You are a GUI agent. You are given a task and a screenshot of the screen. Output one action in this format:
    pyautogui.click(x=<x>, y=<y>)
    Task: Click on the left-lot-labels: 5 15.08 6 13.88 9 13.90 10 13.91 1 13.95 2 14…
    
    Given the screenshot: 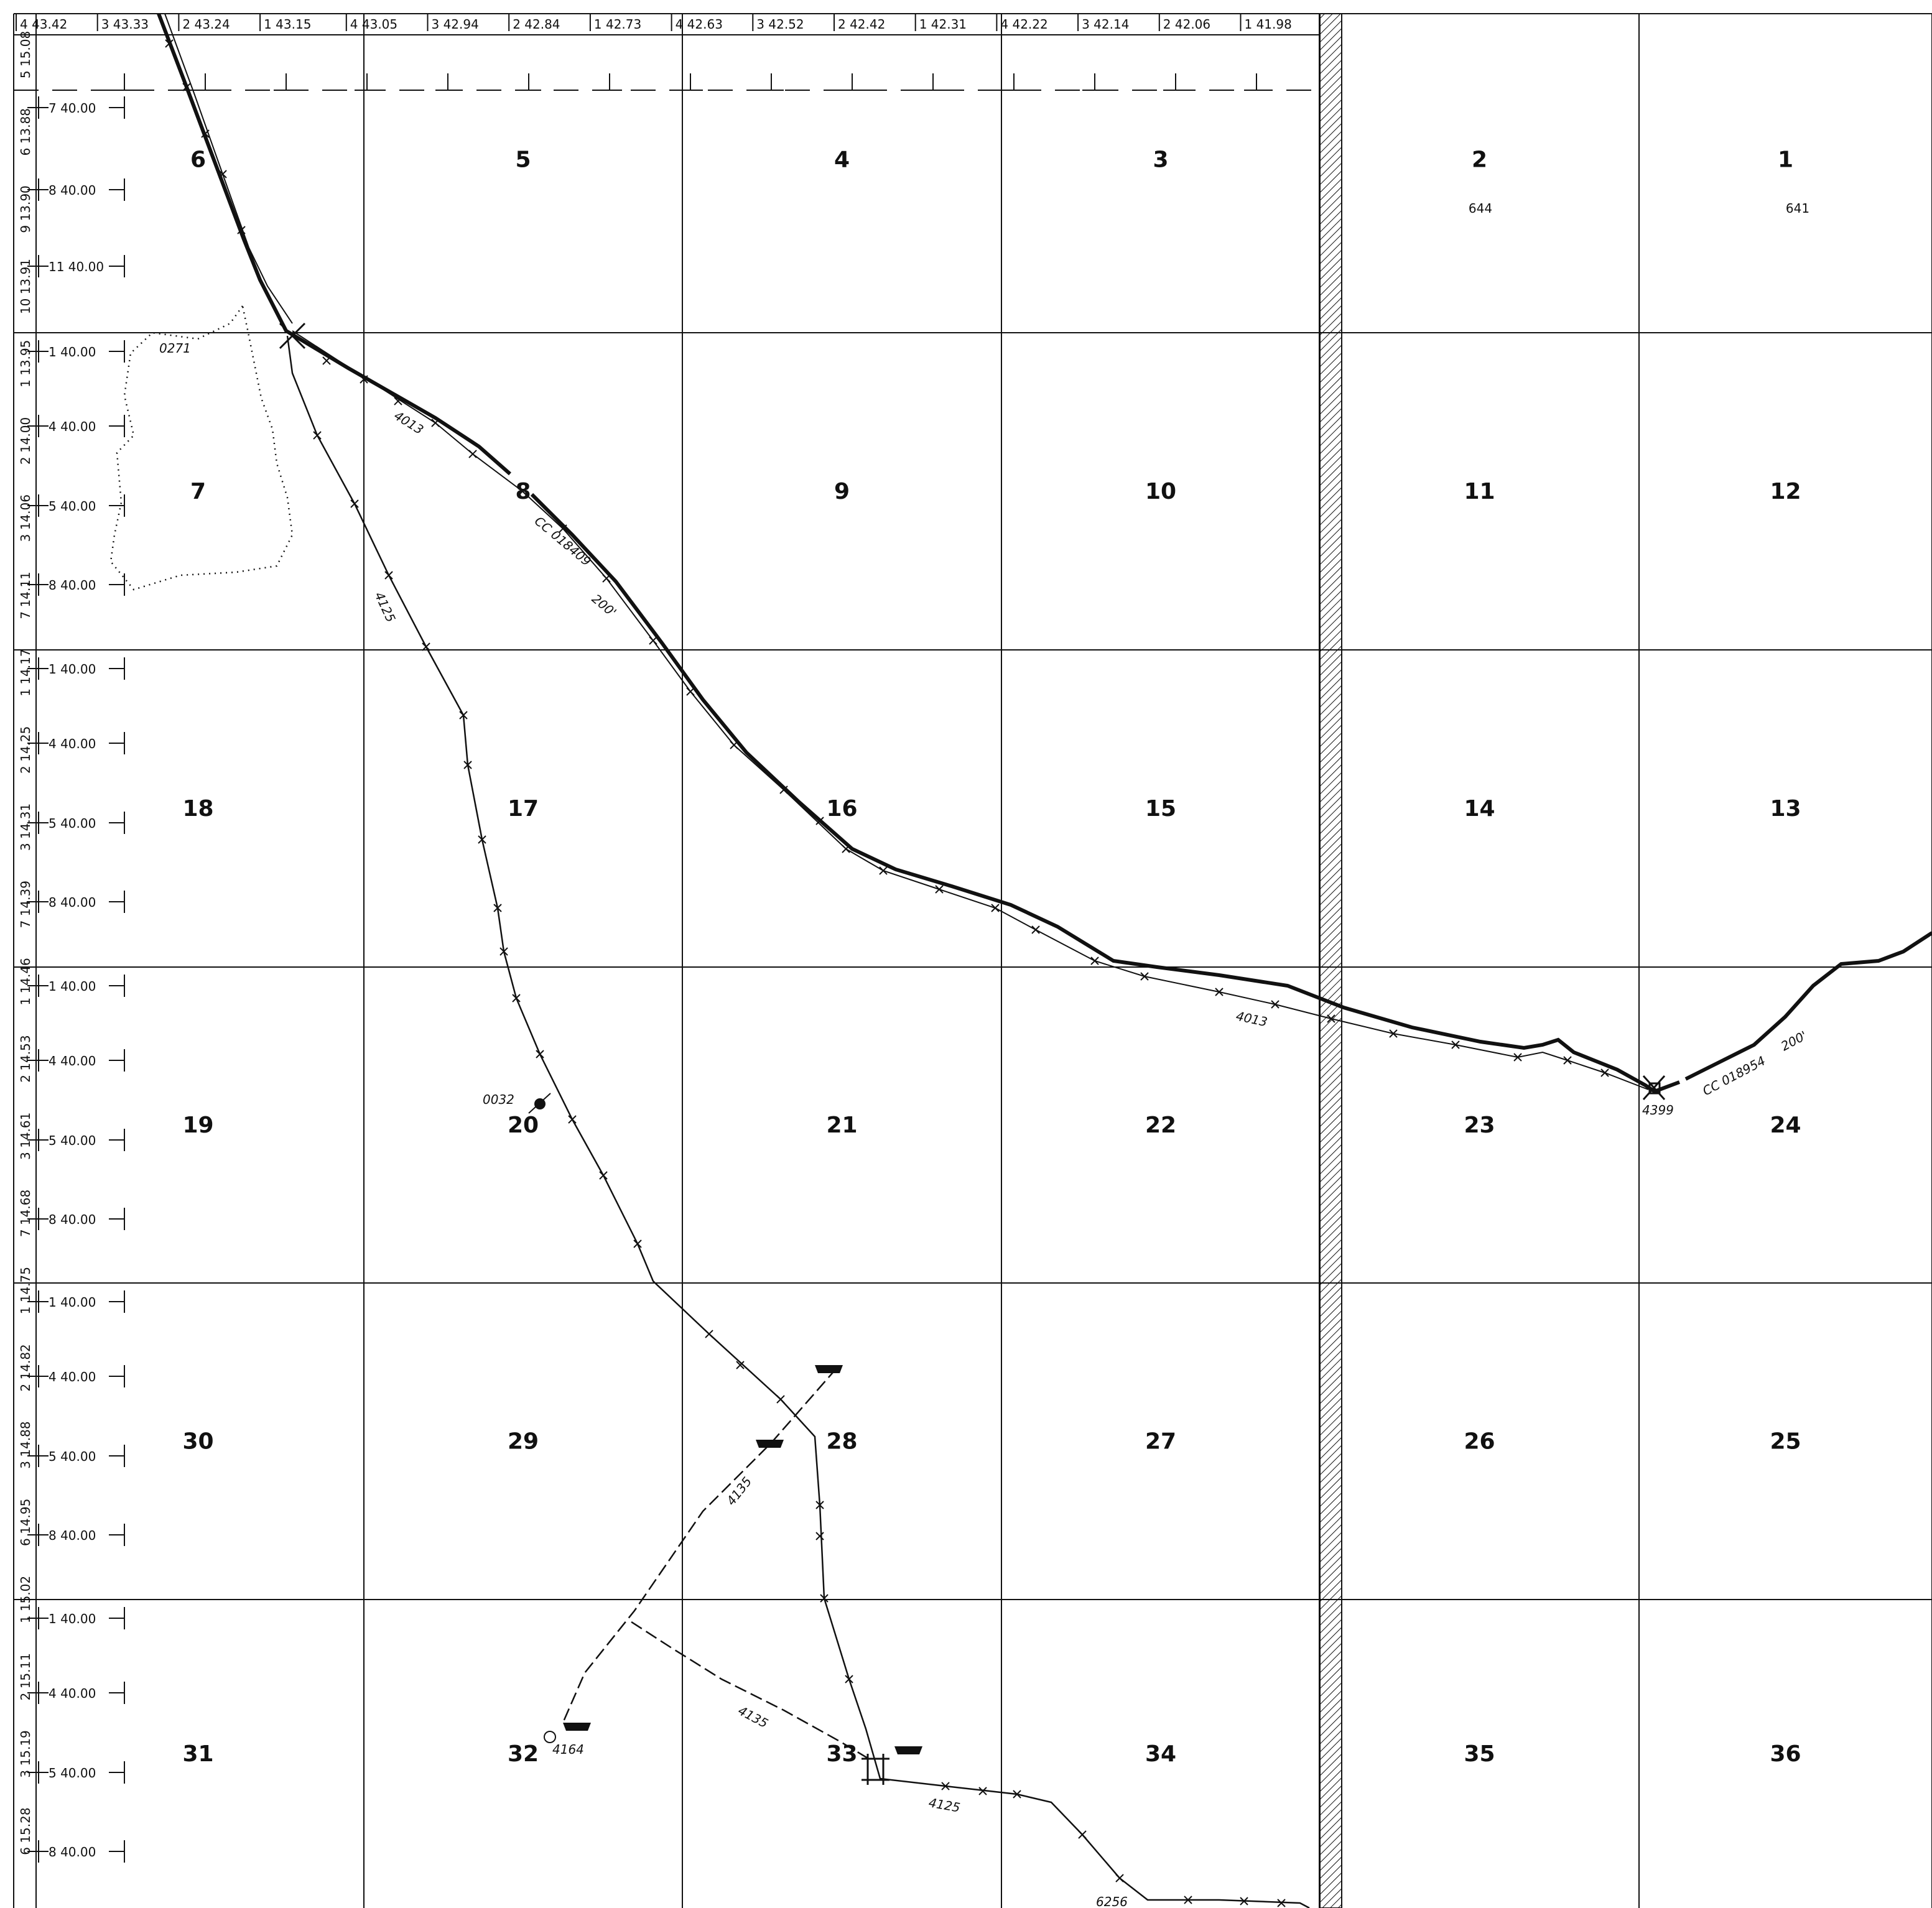 What is the action you would take?
    pyautogui.click(x=61, y=945)
    